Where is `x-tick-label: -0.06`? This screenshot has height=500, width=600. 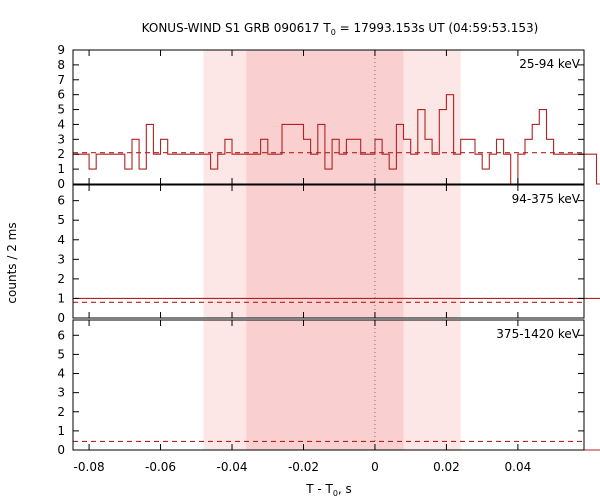
x-tick-label: -0.06 is located at coordinates (160, 467).